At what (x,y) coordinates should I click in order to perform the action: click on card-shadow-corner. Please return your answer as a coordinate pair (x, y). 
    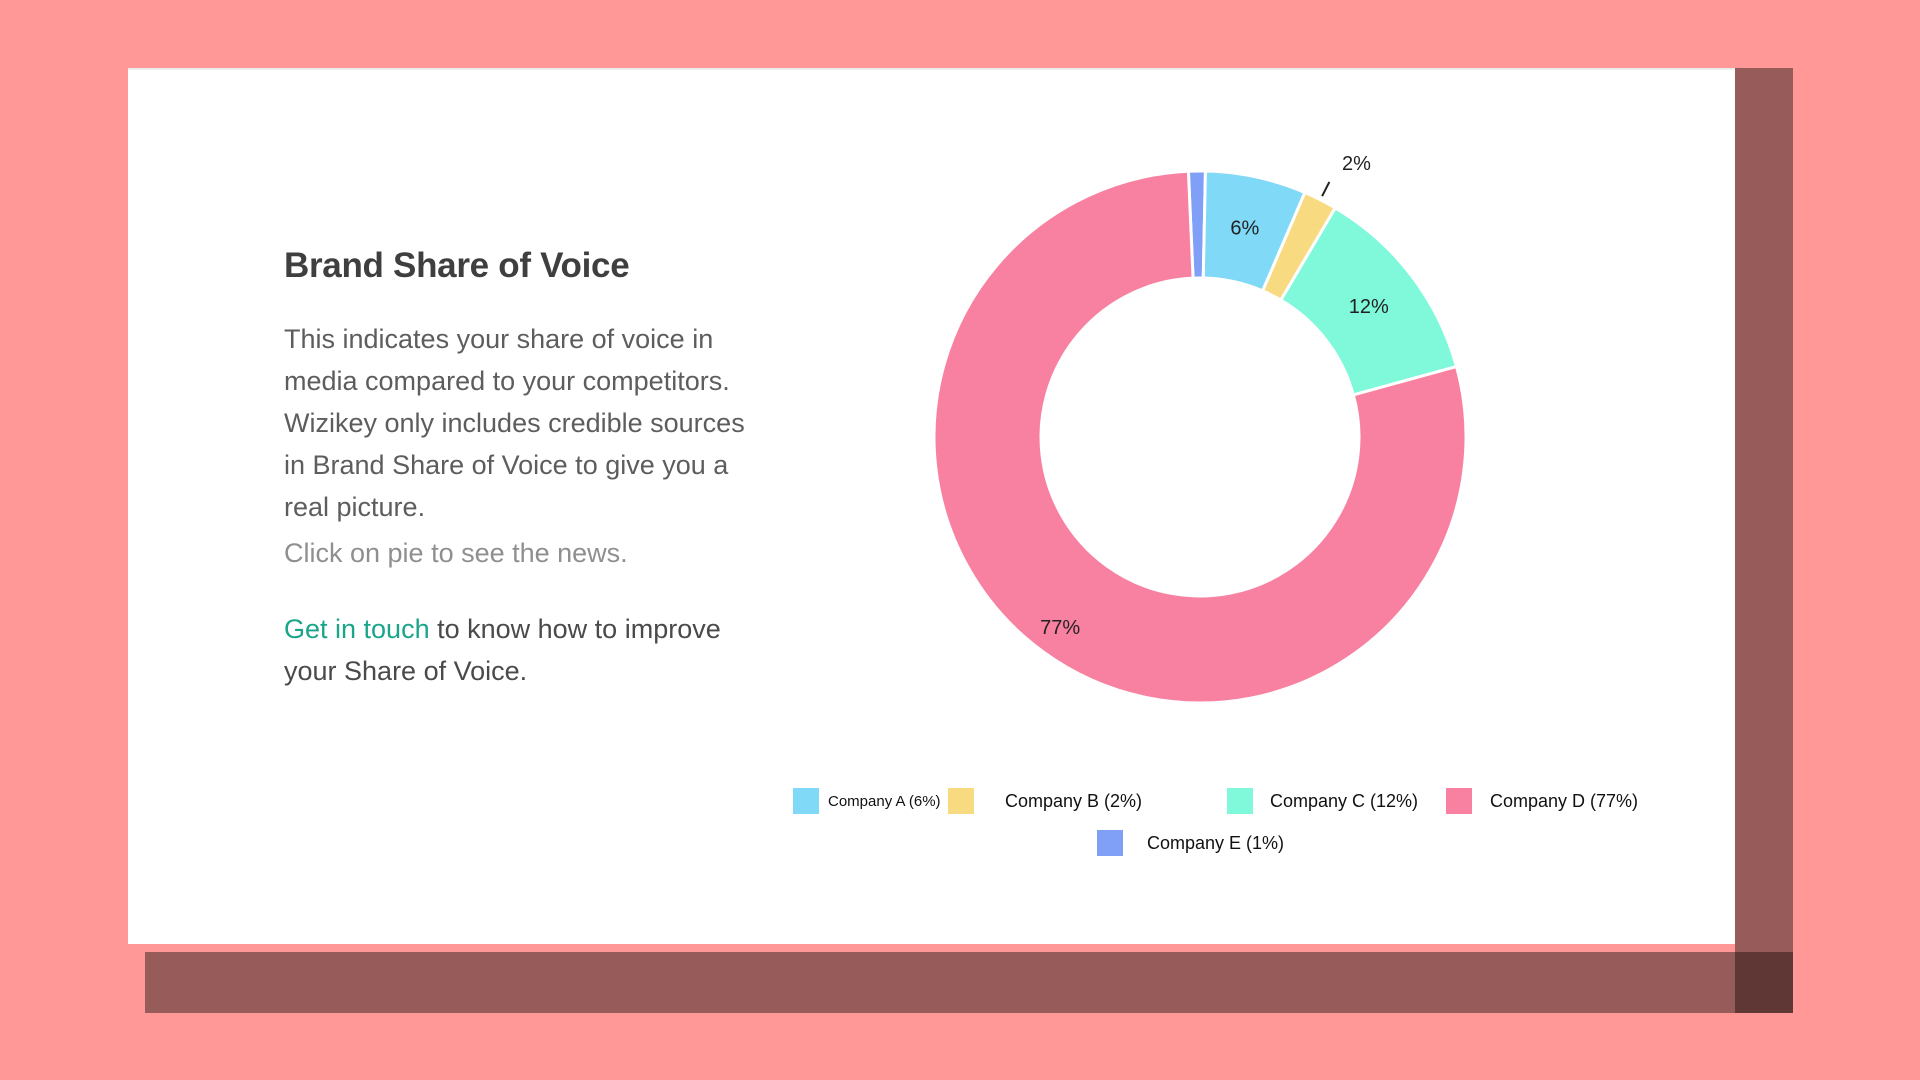
    Looking at the image, I should click on (1764, 982).